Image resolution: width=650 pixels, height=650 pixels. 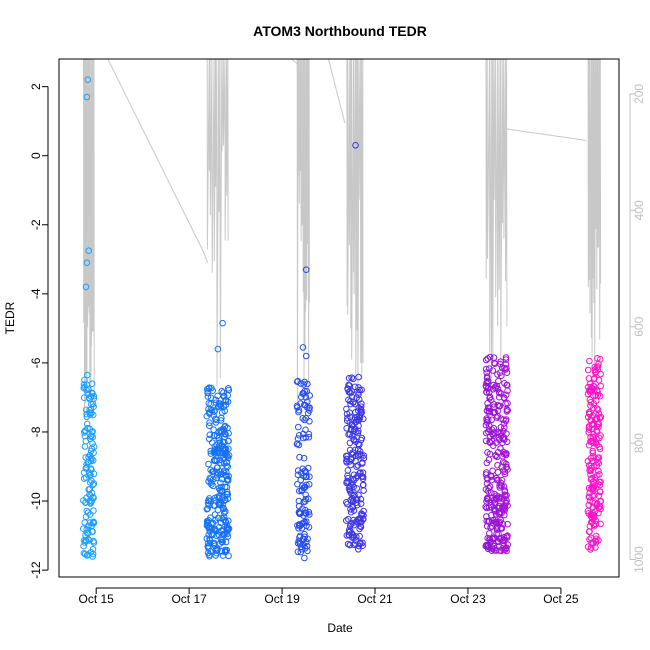 I want to click on x-tick-label-3: Oct 21, so click(x=375, y=599).